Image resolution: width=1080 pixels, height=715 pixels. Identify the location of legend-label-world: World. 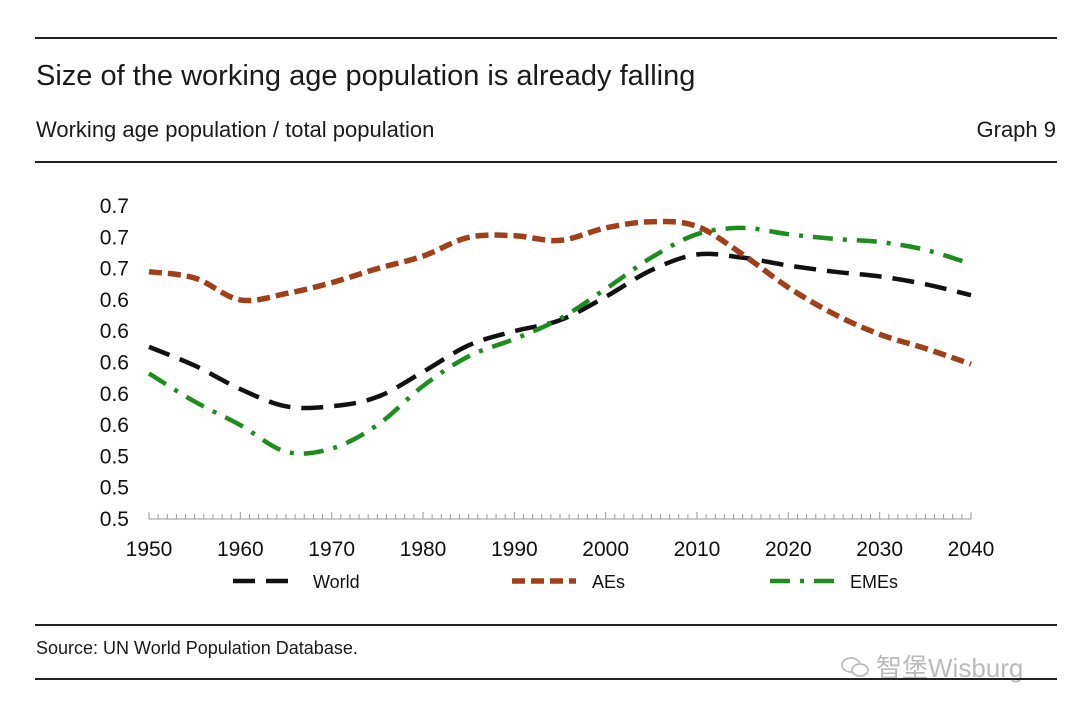
(336, 582).